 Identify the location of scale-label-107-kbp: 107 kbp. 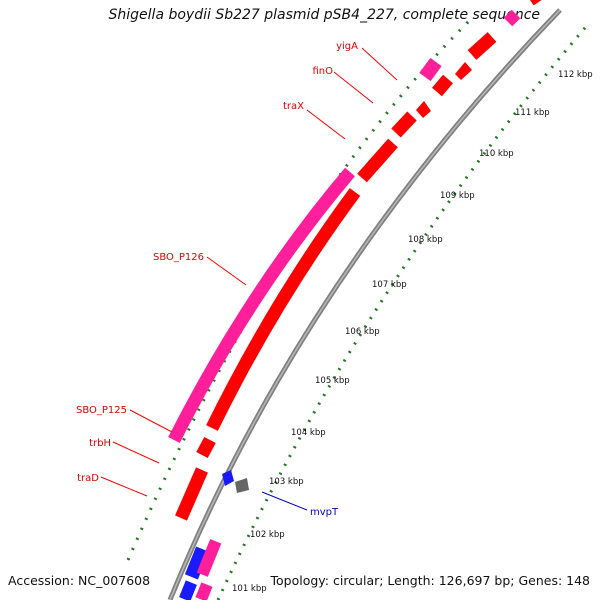
(389, 285).